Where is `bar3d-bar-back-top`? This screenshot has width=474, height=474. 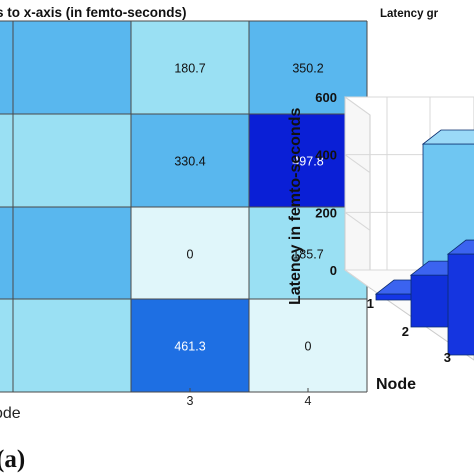
bar3d-bar-back-top is located at coordinates (447, 137).